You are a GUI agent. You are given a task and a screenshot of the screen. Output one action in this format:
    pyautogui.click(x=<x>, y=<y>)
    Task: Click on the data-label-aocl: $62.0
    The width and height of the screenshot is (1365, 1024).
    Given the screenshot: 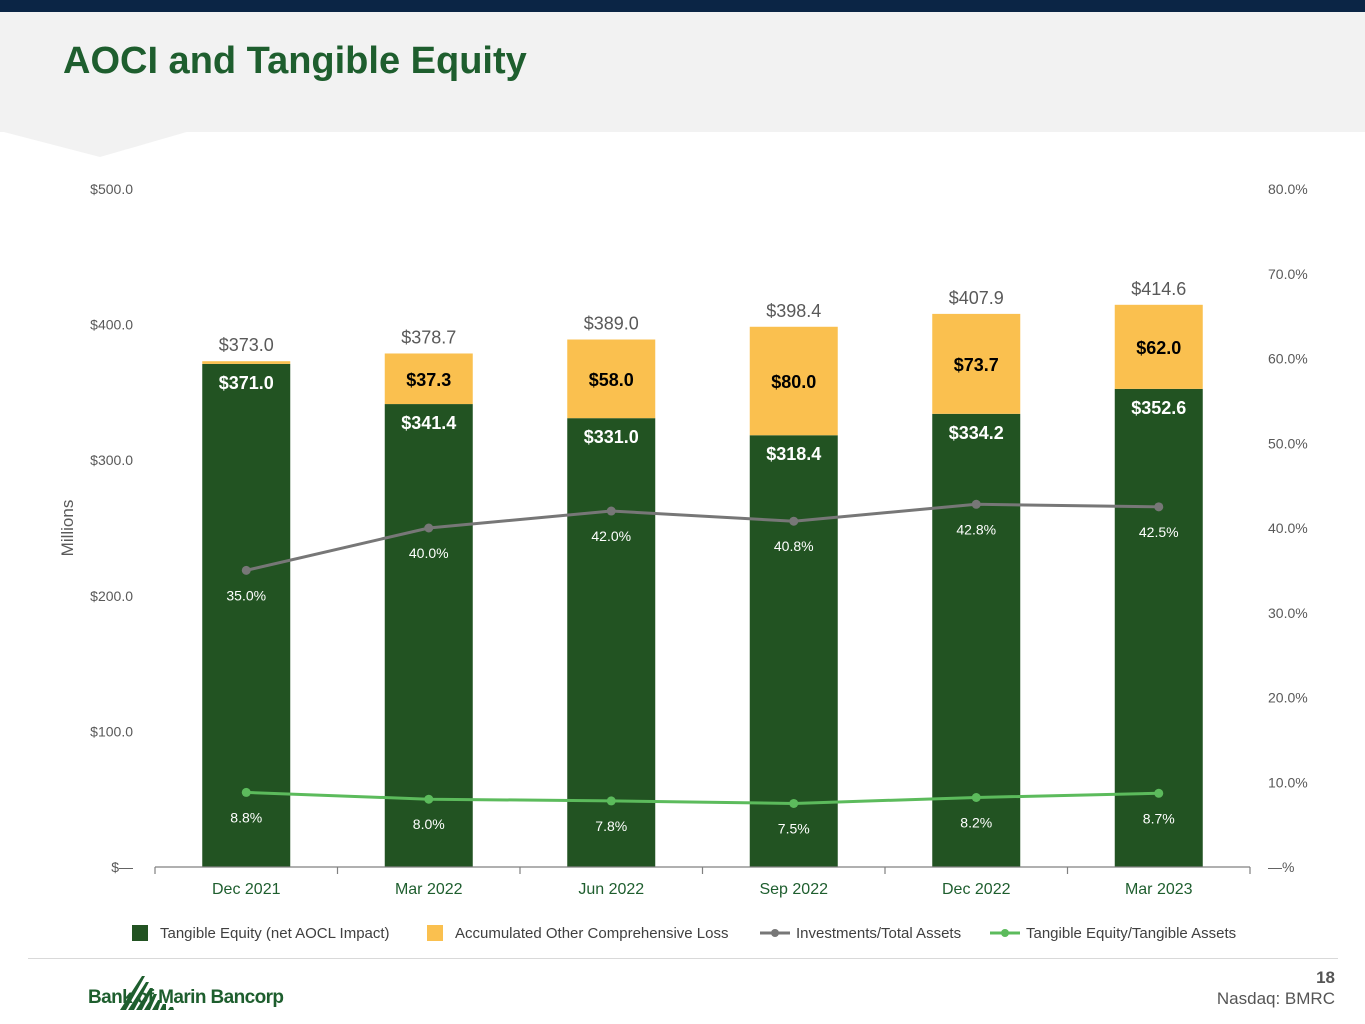 What is the action you would take?
    pyautogui.click(x=1158, y=348)
    